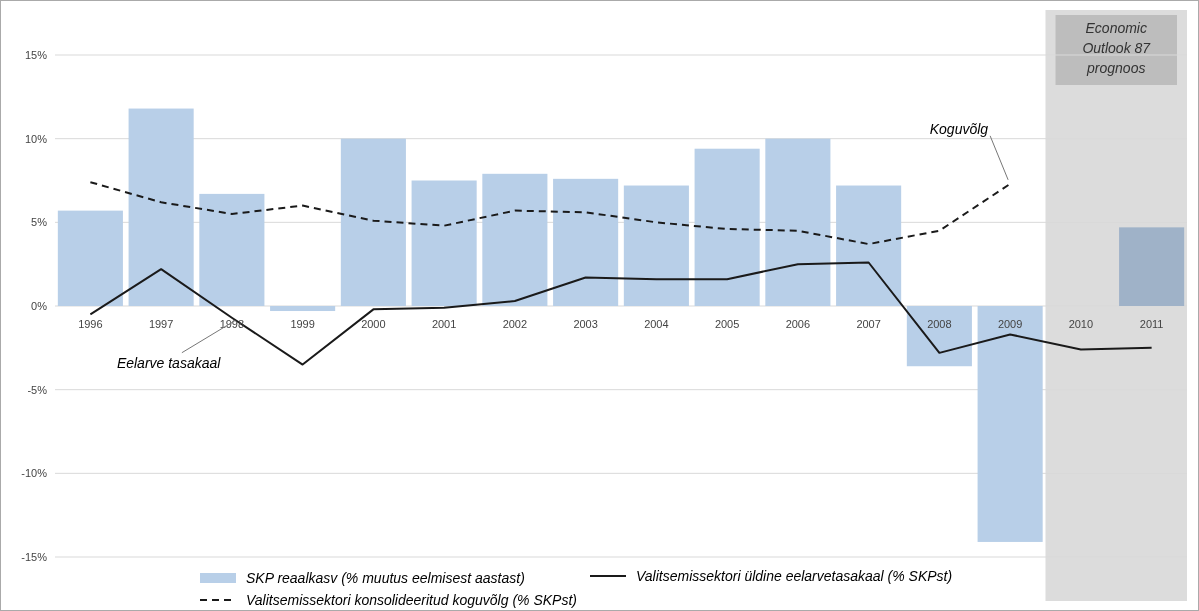 This screenshot has width=1199, height=611. What do you see at coordinates (39, 222) in the screenshot?
I see `y-tick-label: 5%` at bounding box center [39, 222].